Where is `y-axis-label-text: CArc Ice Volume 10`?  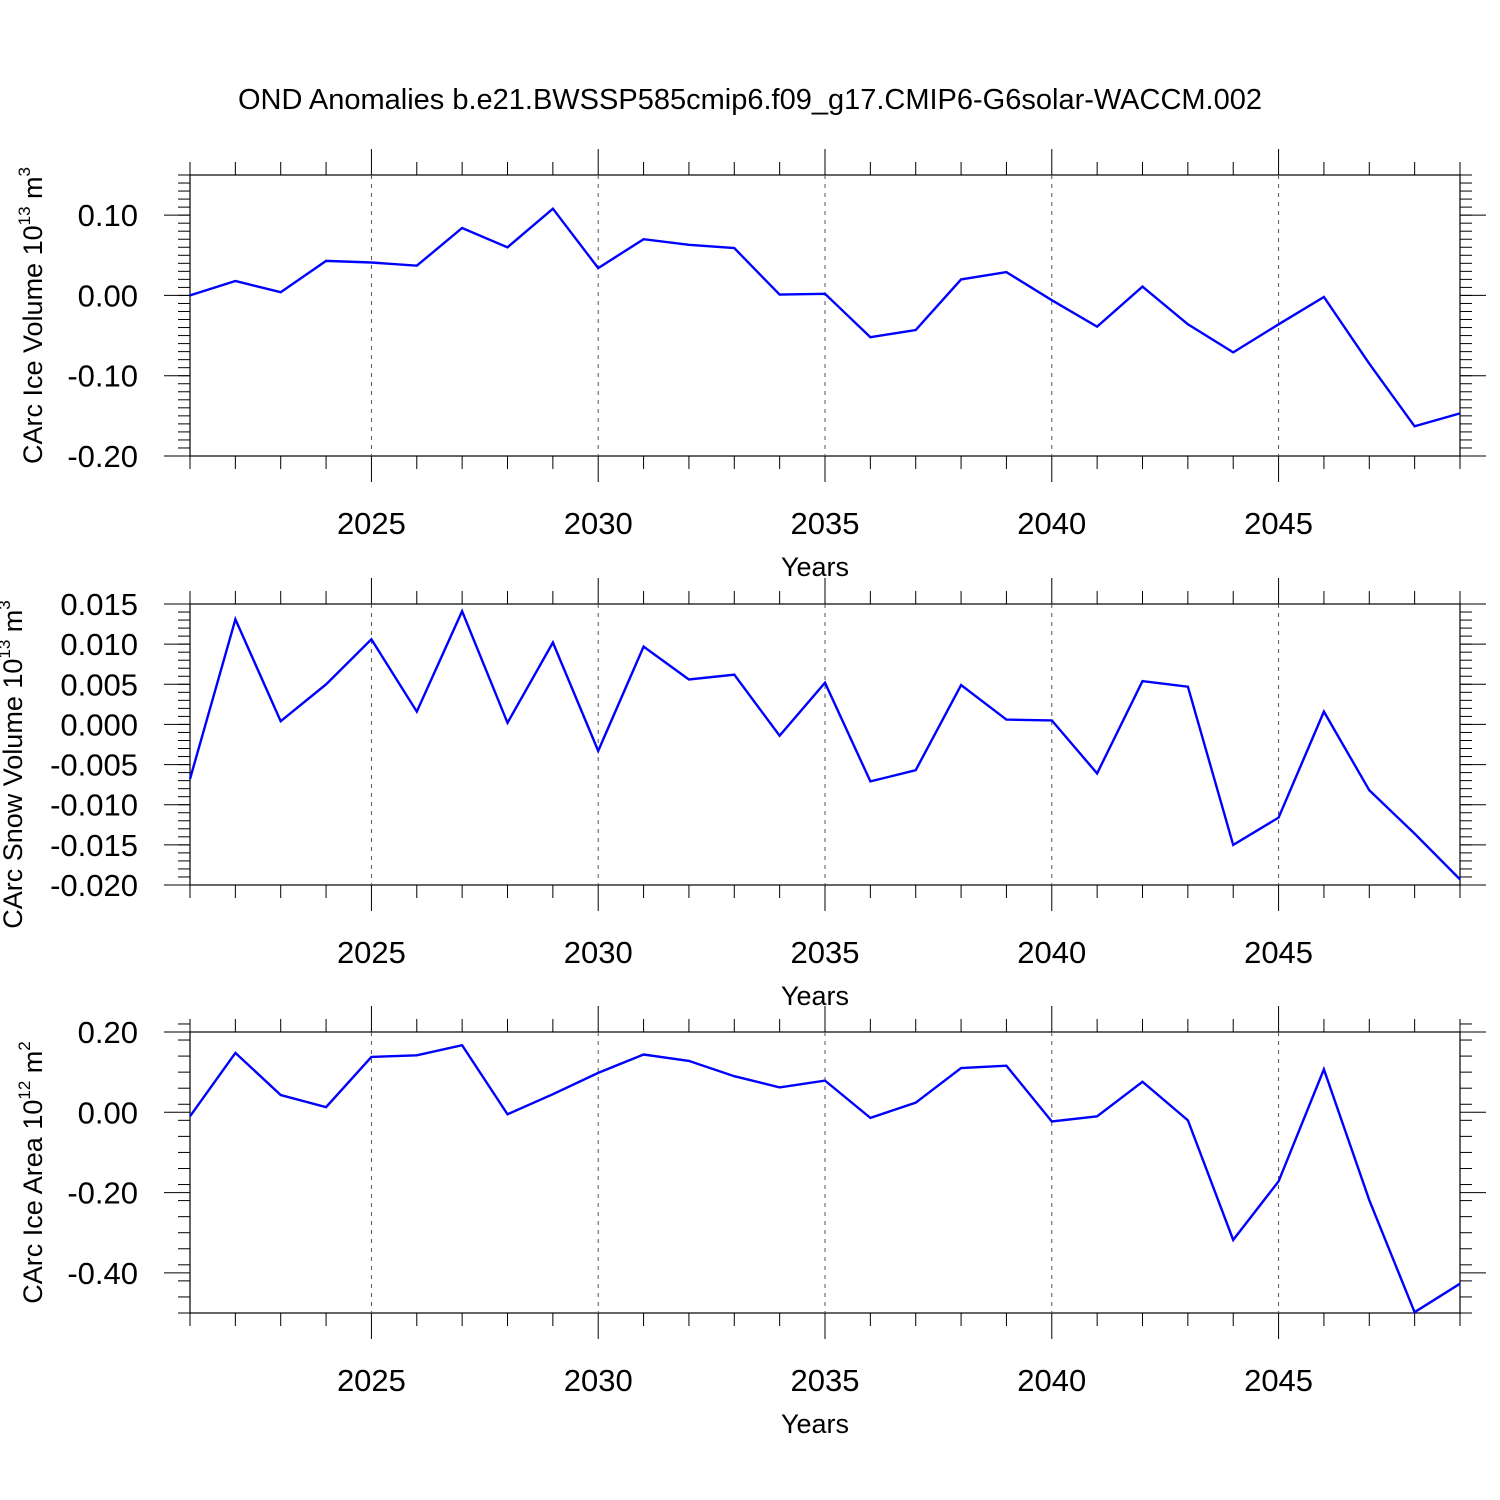
y-axis-label-text: CArc Ice Volume 10 is located at coordinates (33, 344).